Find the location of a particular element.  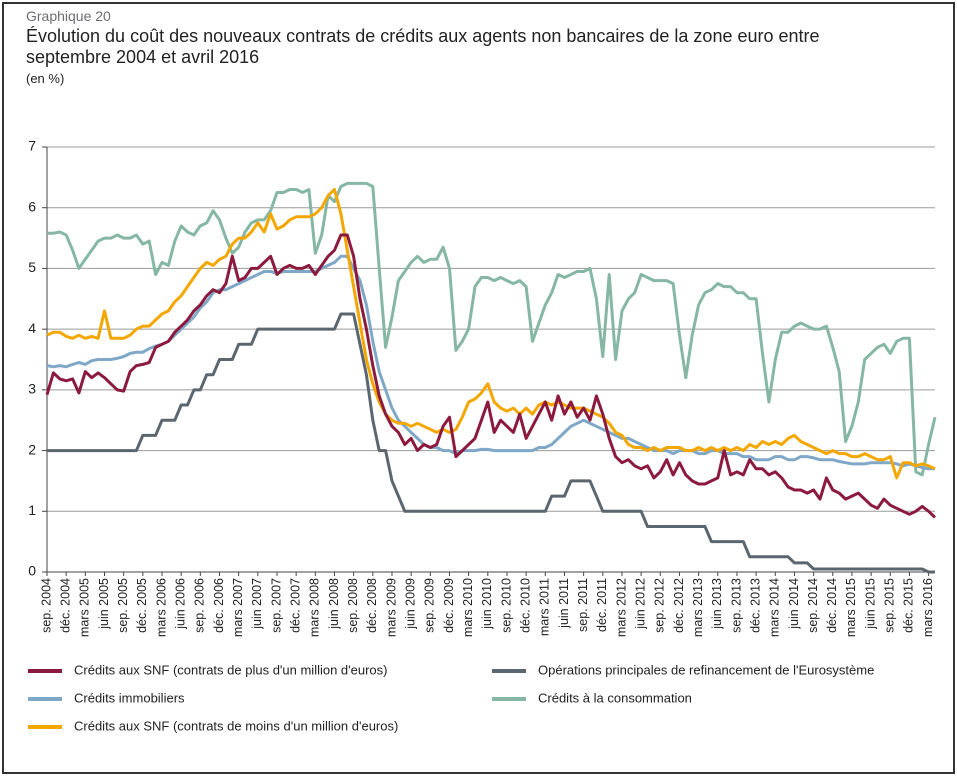

y-tick-label: 1 is located at coordinates (32, 510).